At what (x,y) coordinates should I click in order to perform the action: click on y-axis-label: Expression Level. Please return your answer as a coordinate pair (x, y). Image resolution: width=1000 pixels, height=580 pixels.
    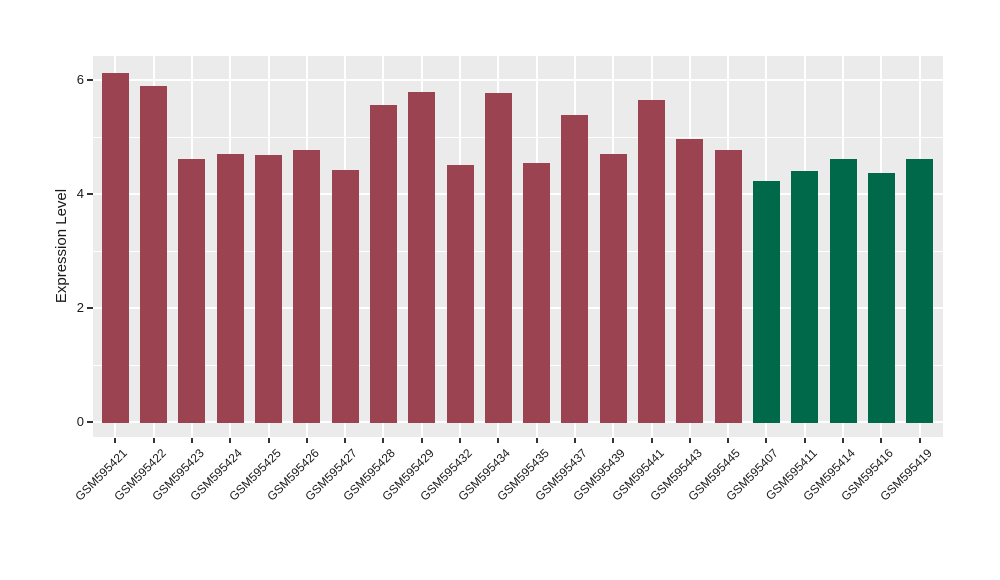
    Looking at the image, I should click on (61, 246).